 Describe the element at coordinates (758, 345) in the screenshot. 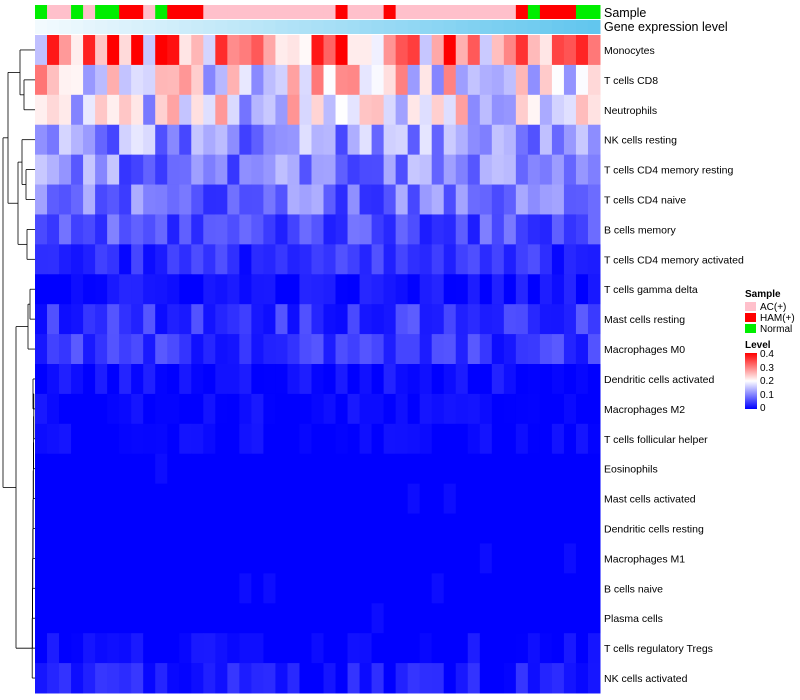

I see `legend-level-title: Level` at that location.